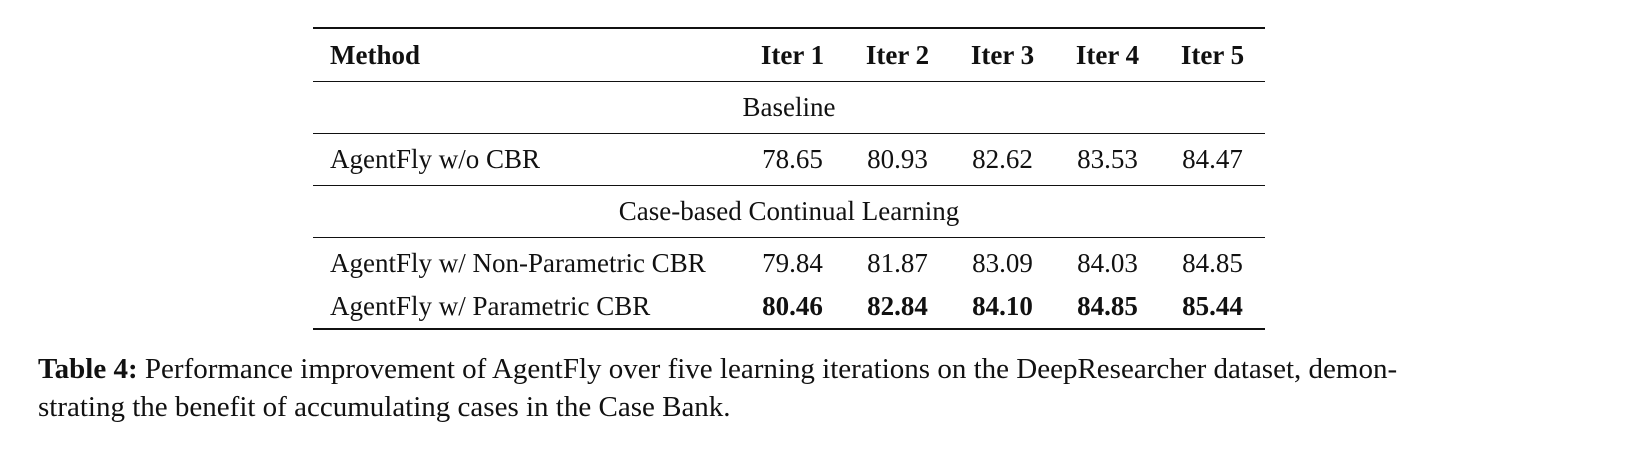  Describe the element at coordinates (518, 263) in the screenshot. I see `method-cell: AgentFly w/ Non-Parametric CBR` at that location.